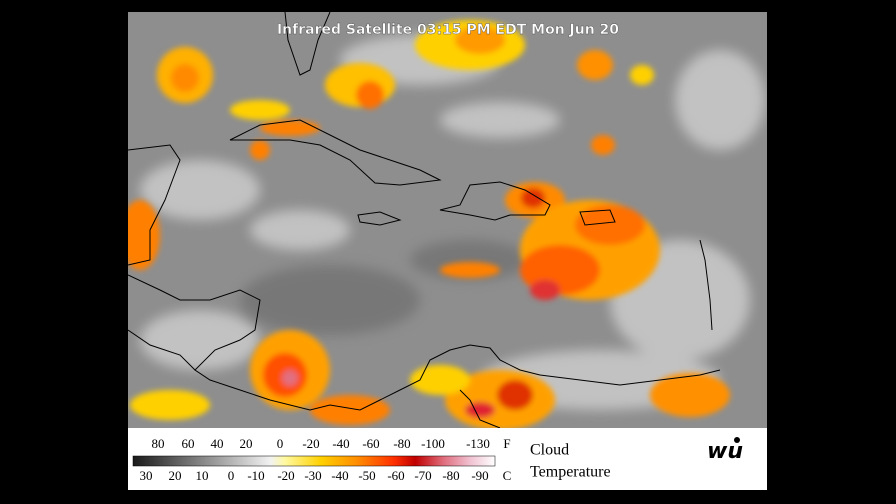  Describe the element at coordinates (395, 475) in the screenshot. I see `celsius-label: -60` at that location.